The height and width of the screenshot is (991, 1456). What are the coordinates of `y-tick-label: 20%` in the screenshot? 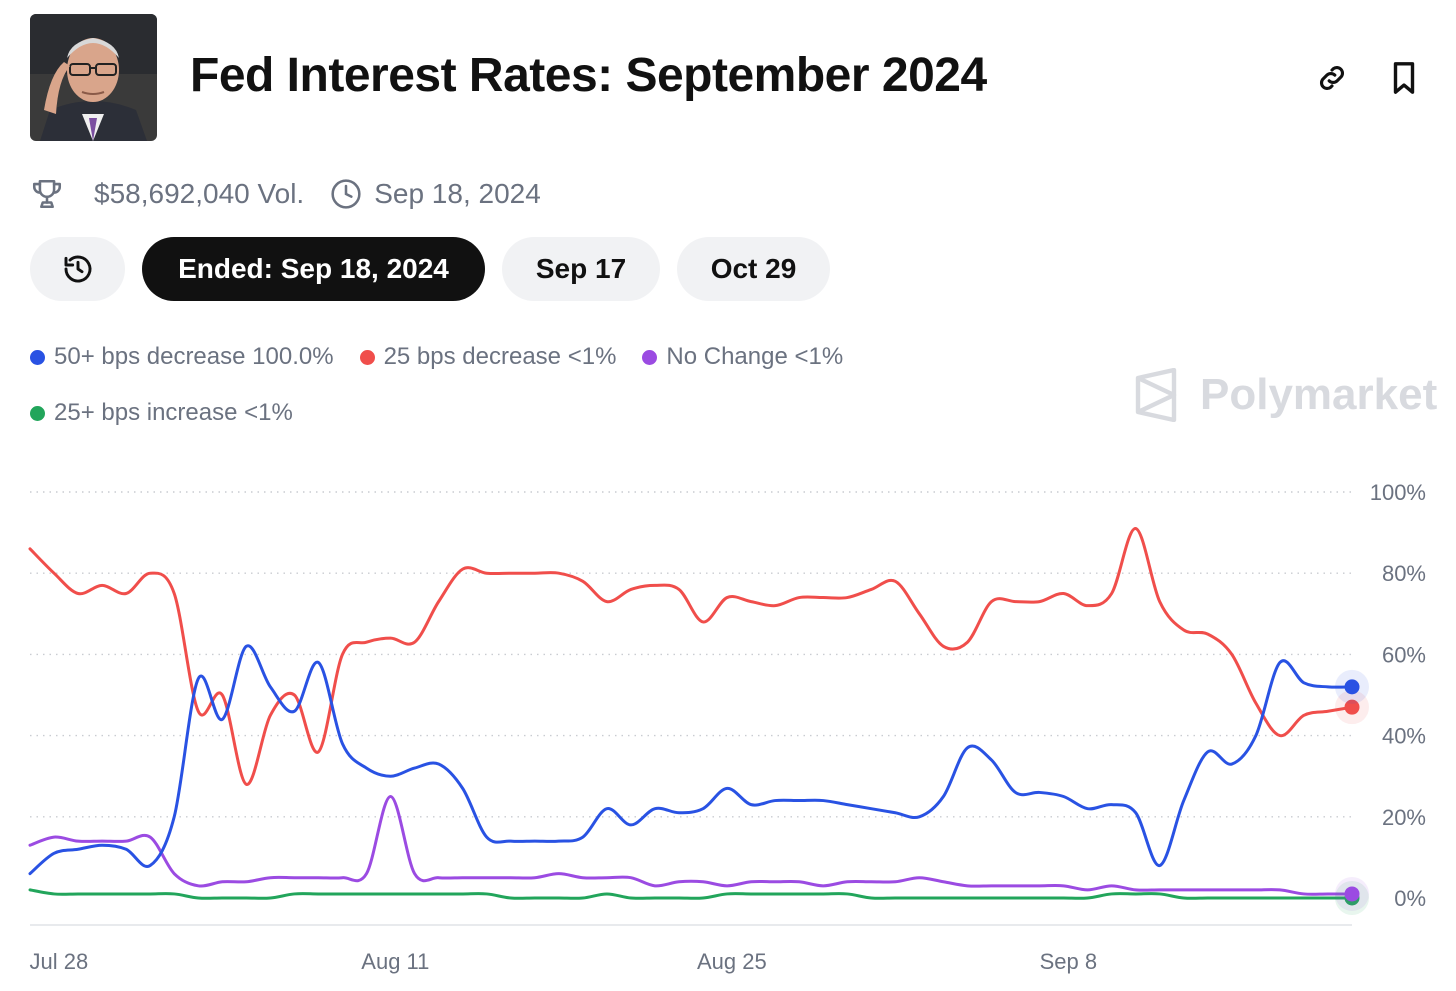 It's located at (1404, 817).